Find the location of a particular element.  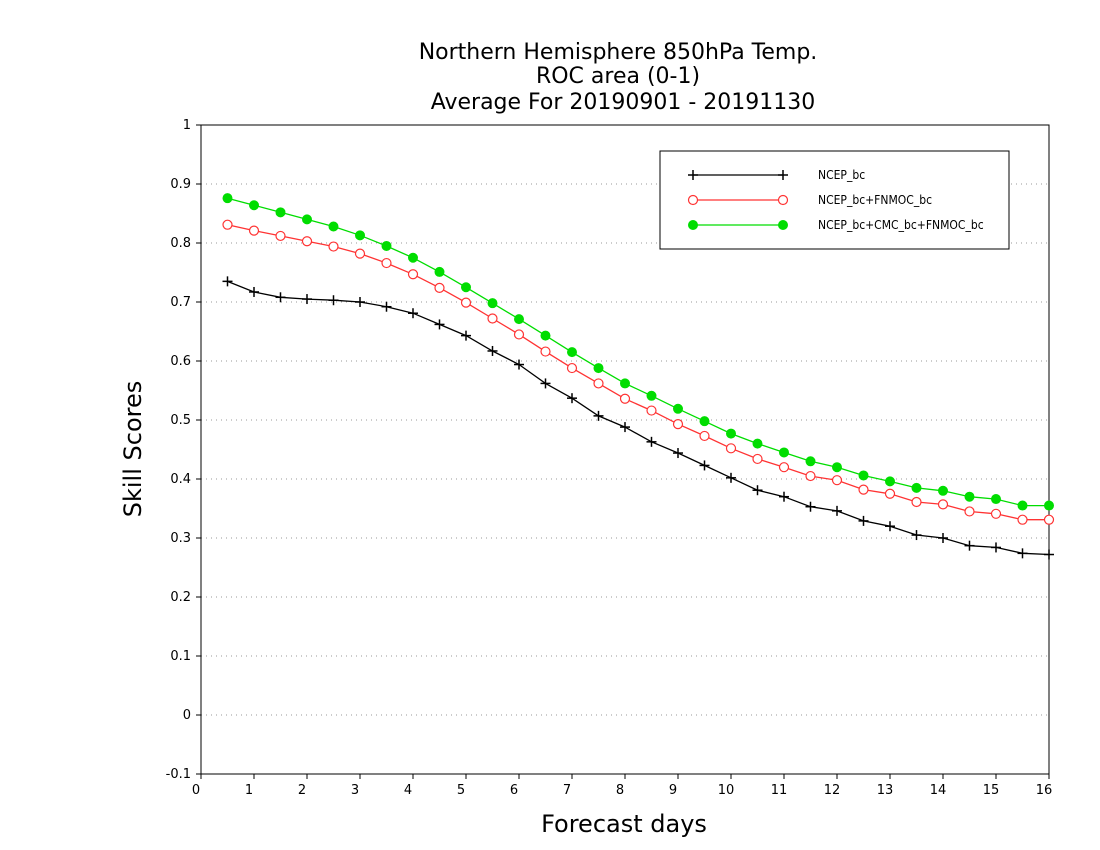

x-axis-ticks: 0 1 2 3 4 5 6 7 8 9 10 11 12 13 14 15 16 is located at coordinates (622, 786).